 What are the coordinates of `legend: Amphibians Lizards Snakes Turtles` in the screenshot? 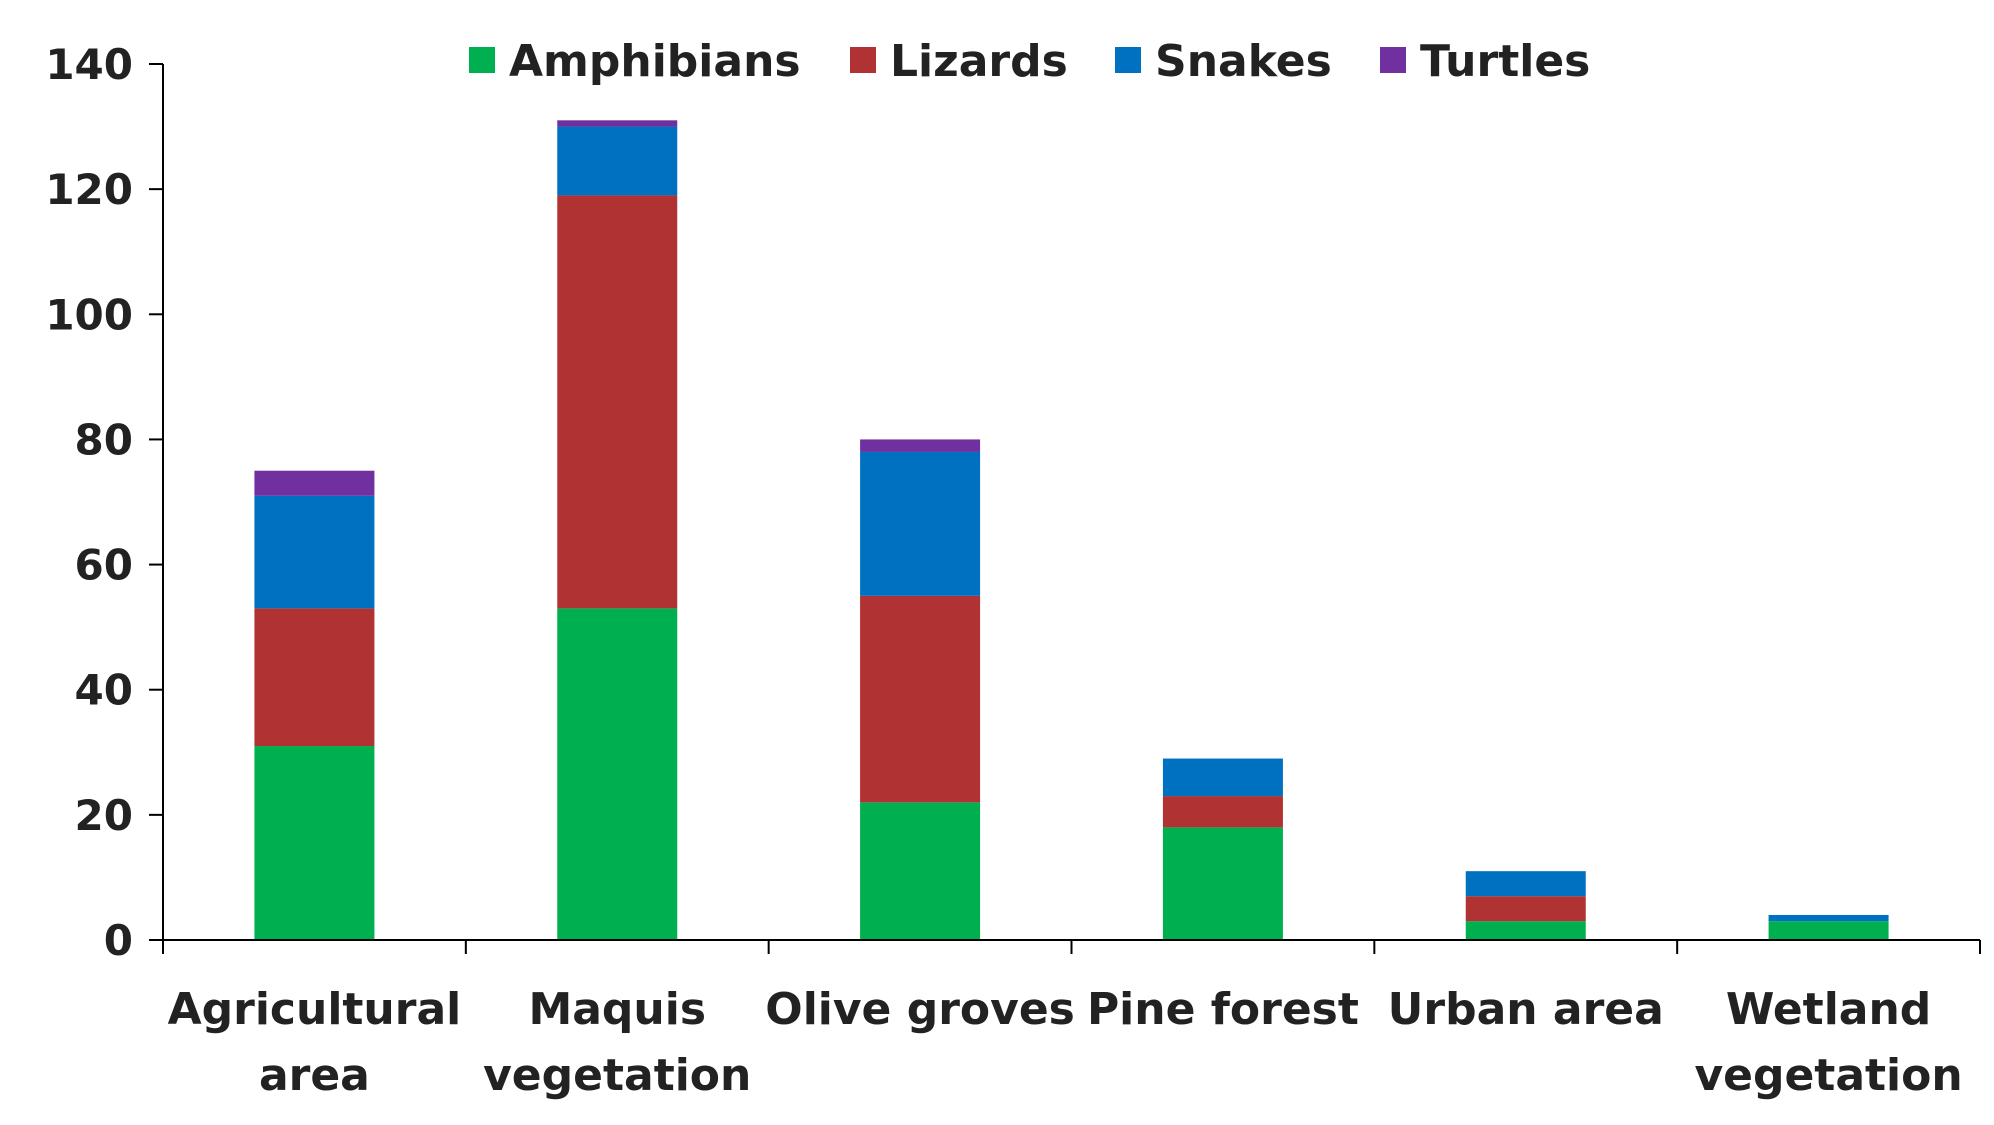 It's located at (1029, 61).